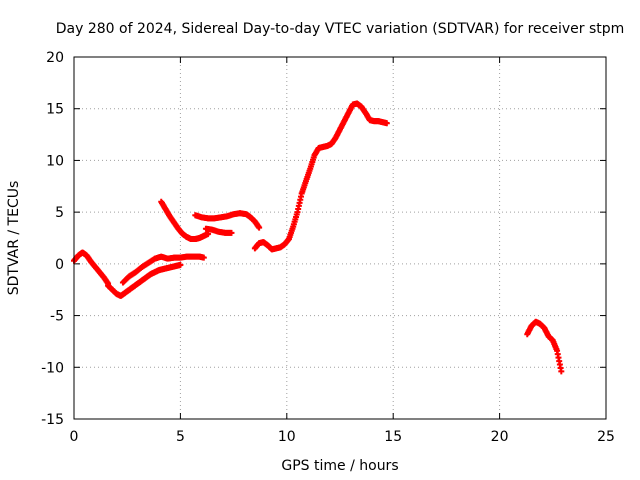 This screenshot has width=640, height=480. I want to click on series-arc2, so click(144, 280).